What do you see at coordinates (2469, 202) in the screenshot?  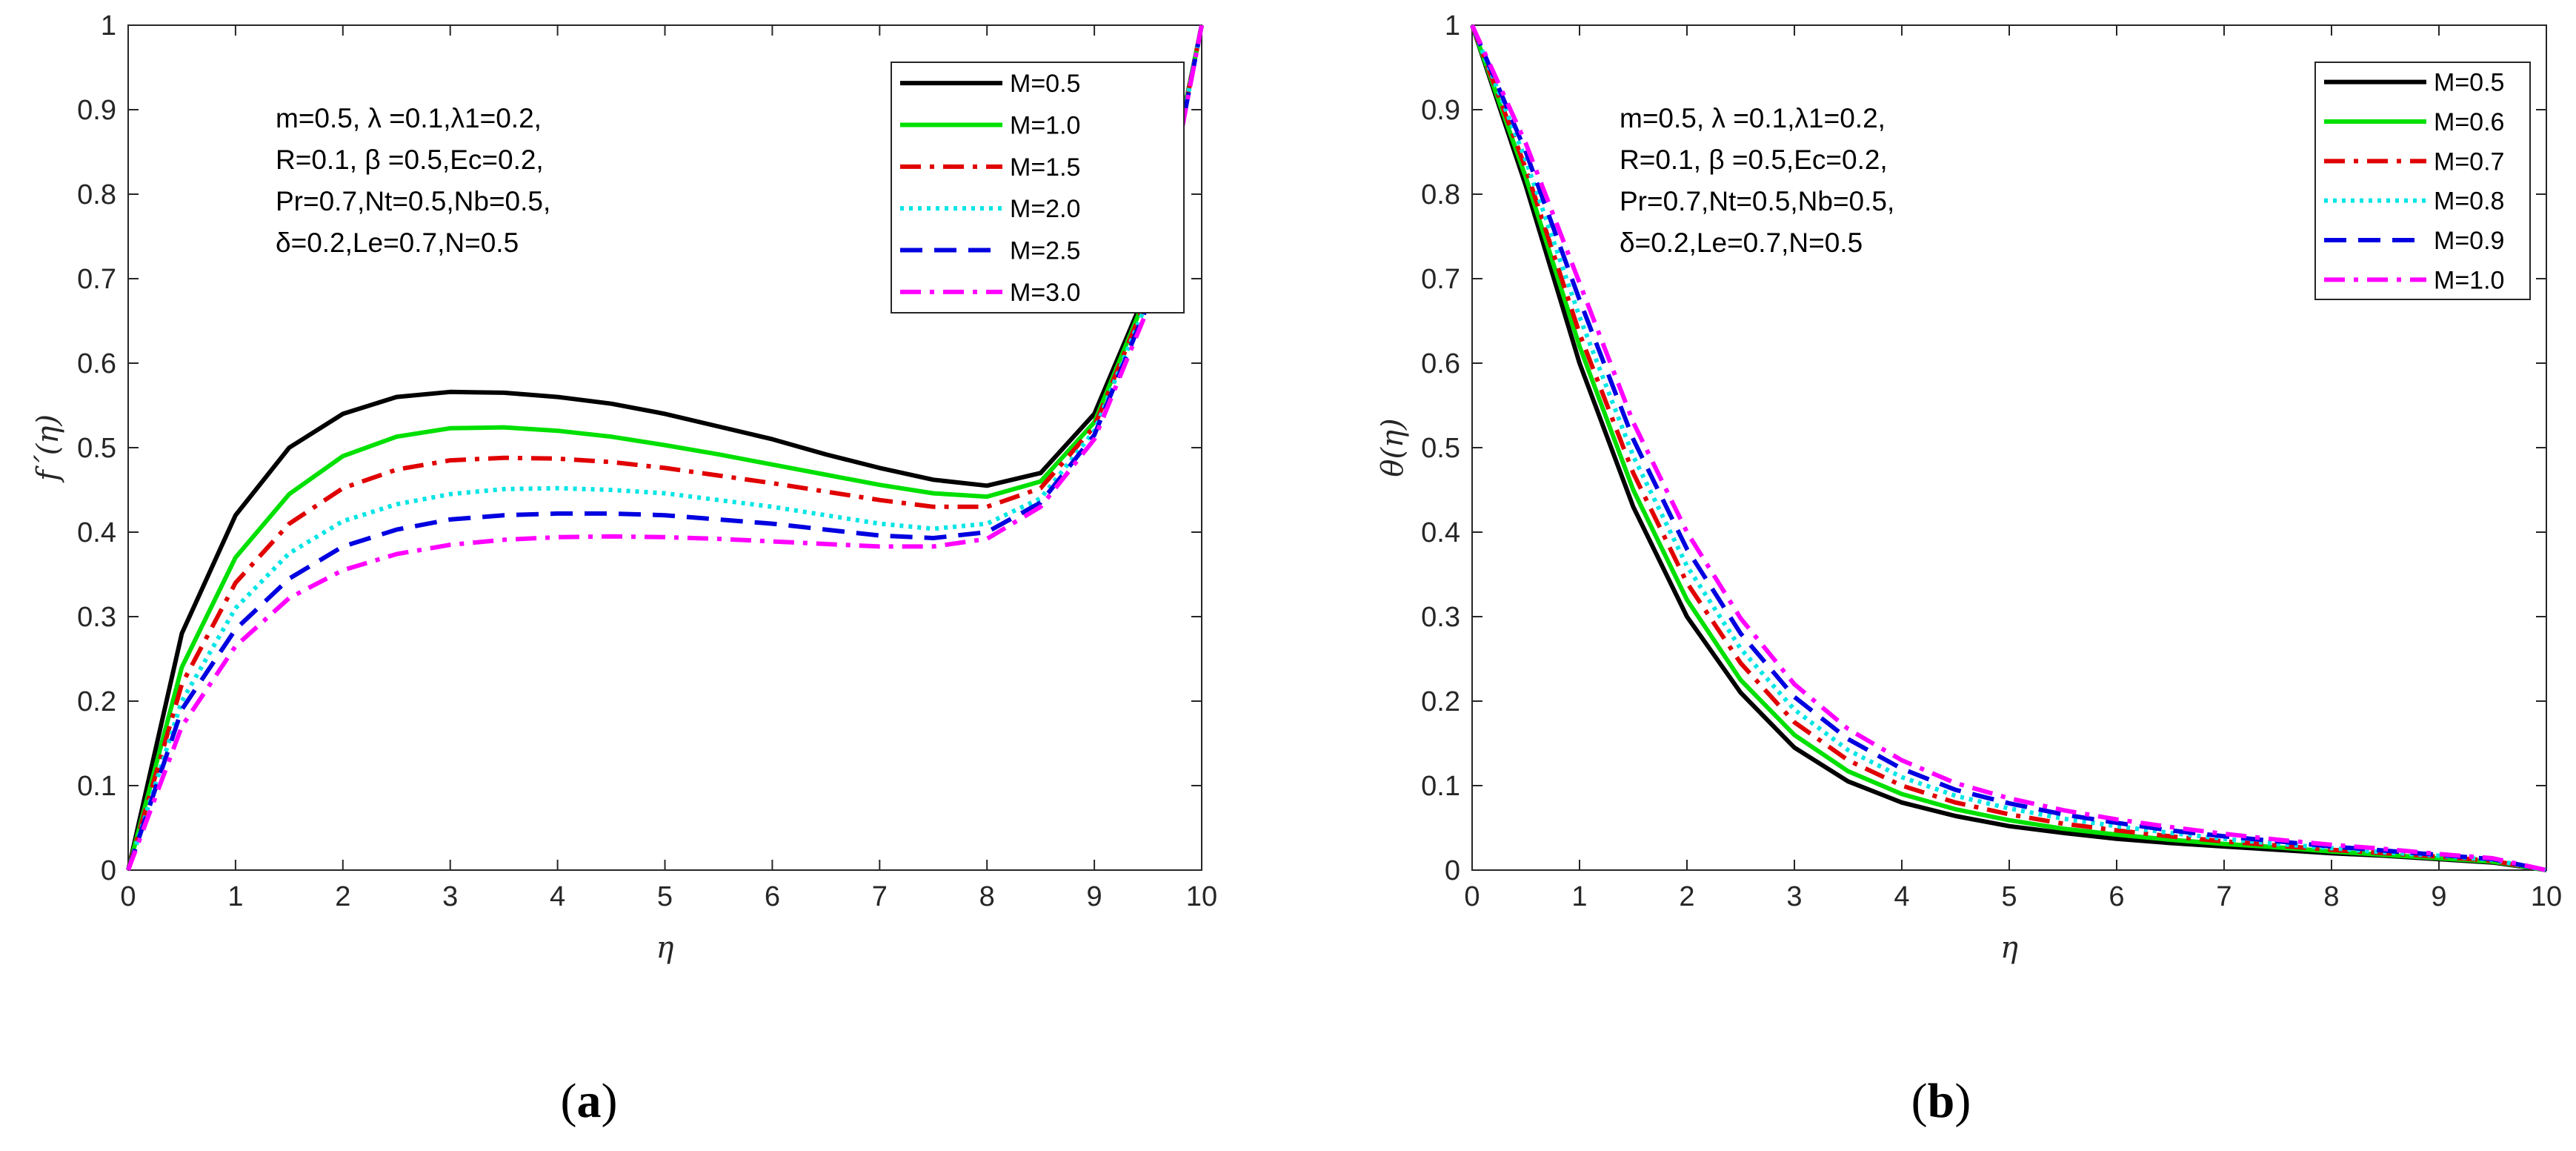 I see `legend-entry-label: M=0.8` at bounding box center [2469, 202].